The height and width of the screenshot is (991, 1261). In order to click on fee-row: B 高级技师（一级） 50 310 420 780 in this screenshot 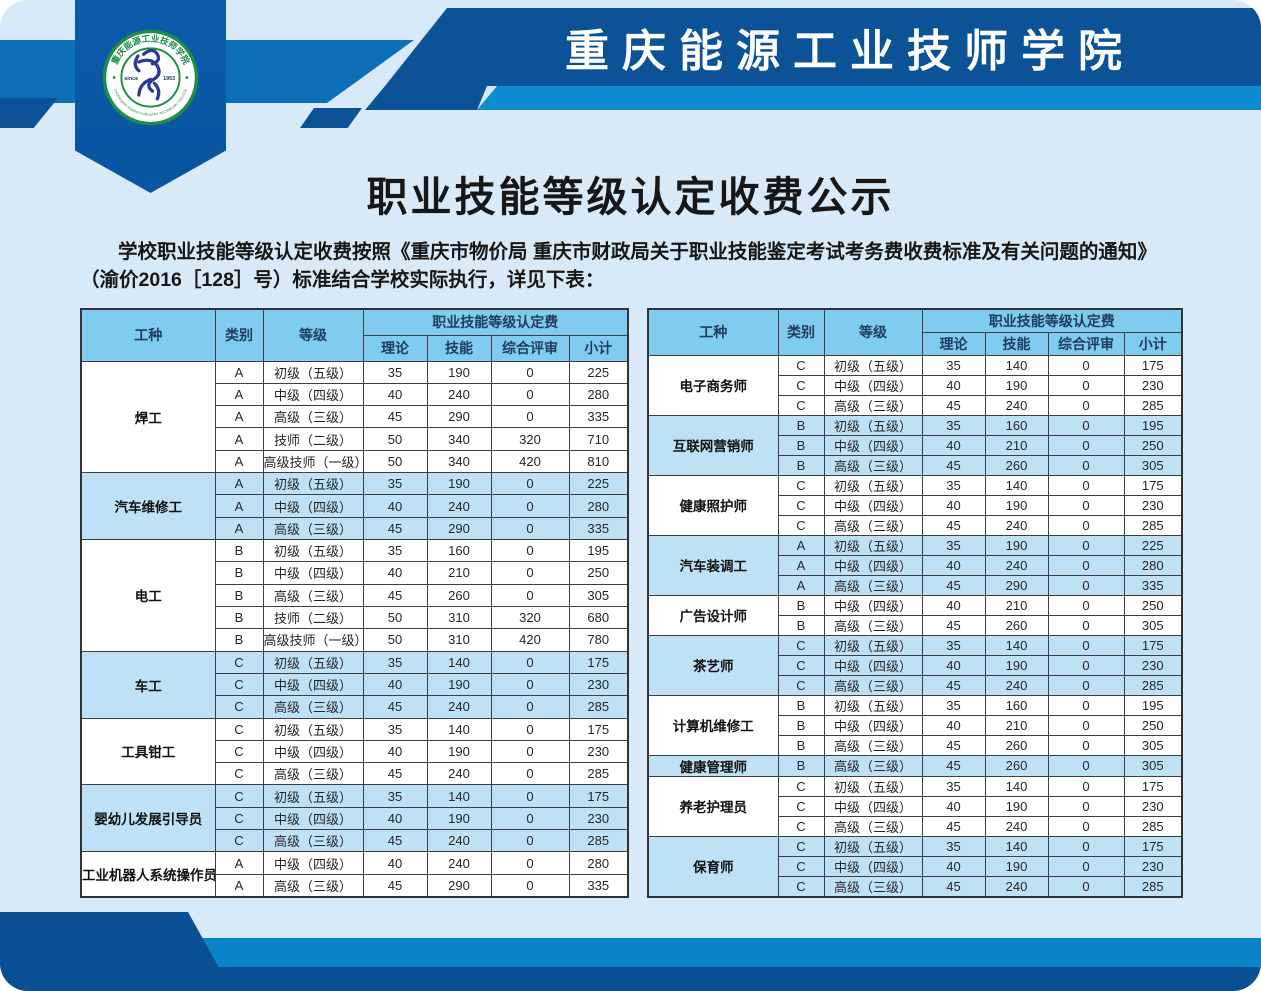, I will do `click(355, 640)`.